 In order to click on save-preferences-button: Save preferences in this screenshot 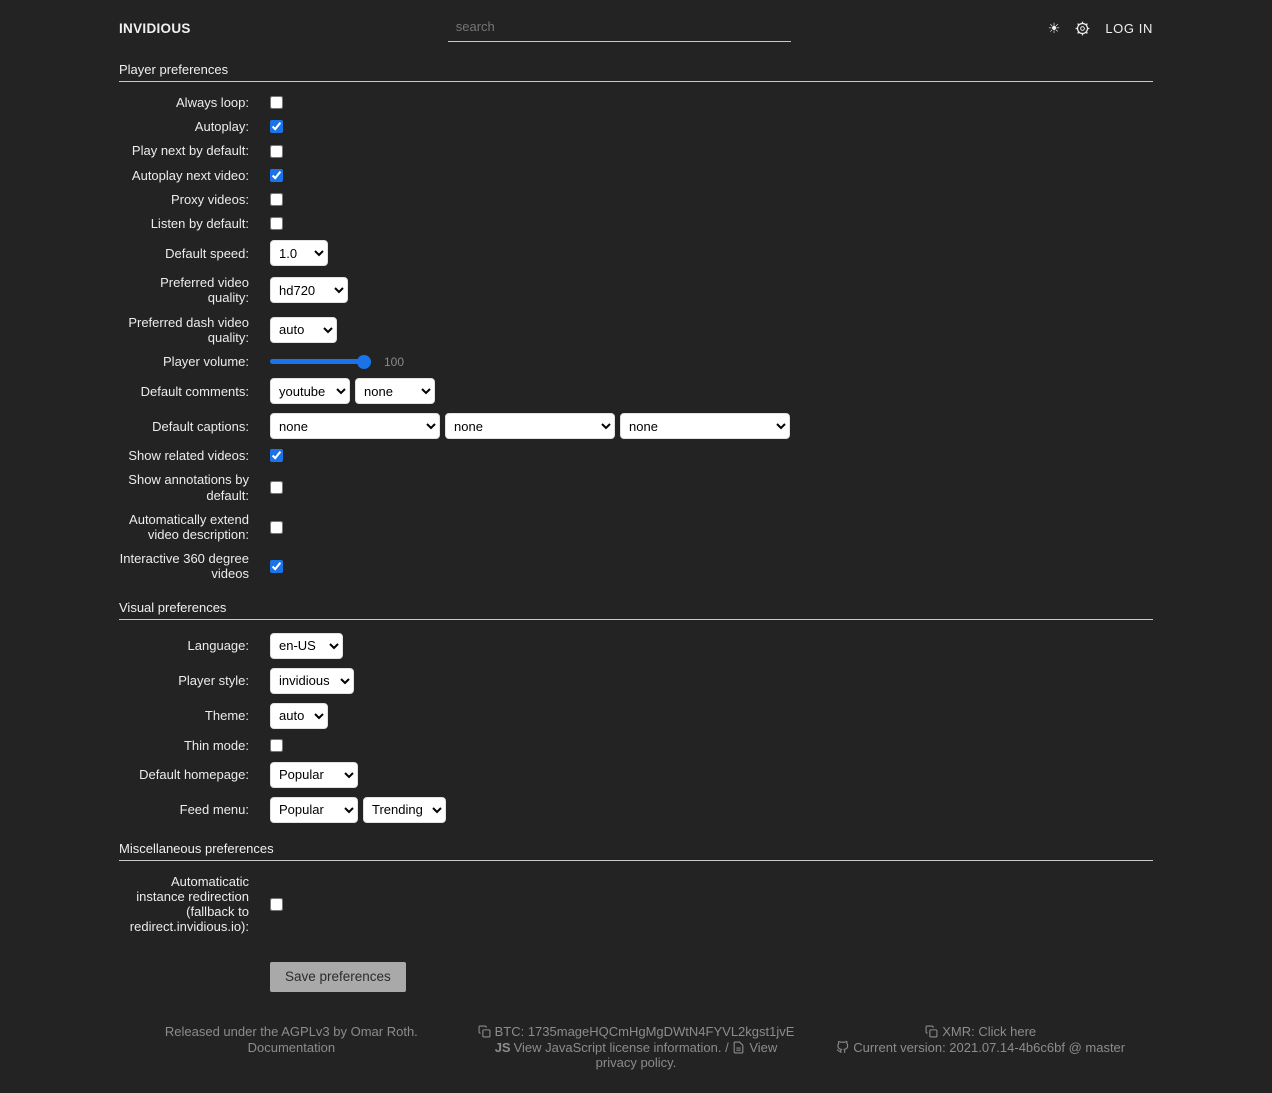, I will do `click(338, 976)`.